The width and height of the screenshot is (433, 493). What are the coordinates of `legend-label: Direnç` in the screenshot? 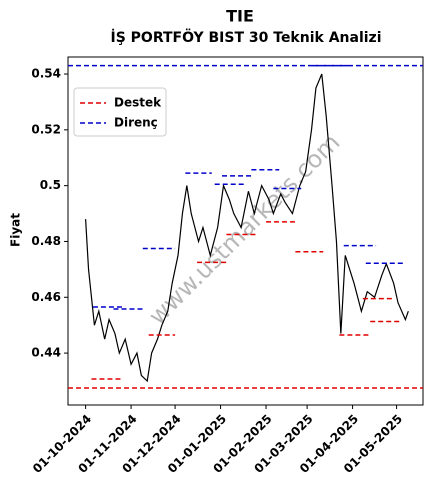 It's located at (136, 123).